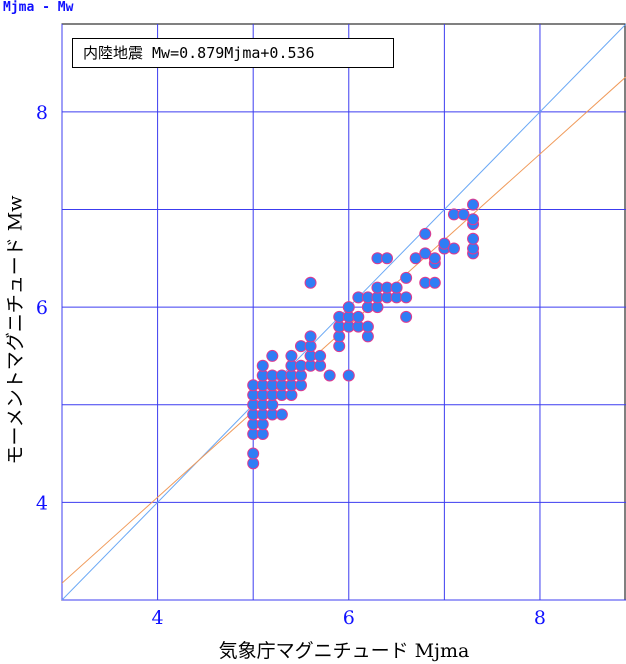 The height and width of the screenshot is (664, 626). Describe the element at coordinates (233, 53) in the screenshot. I see `regression-annotation: 内陸地震 Mw=0.879Mjma+0.536` at that location.